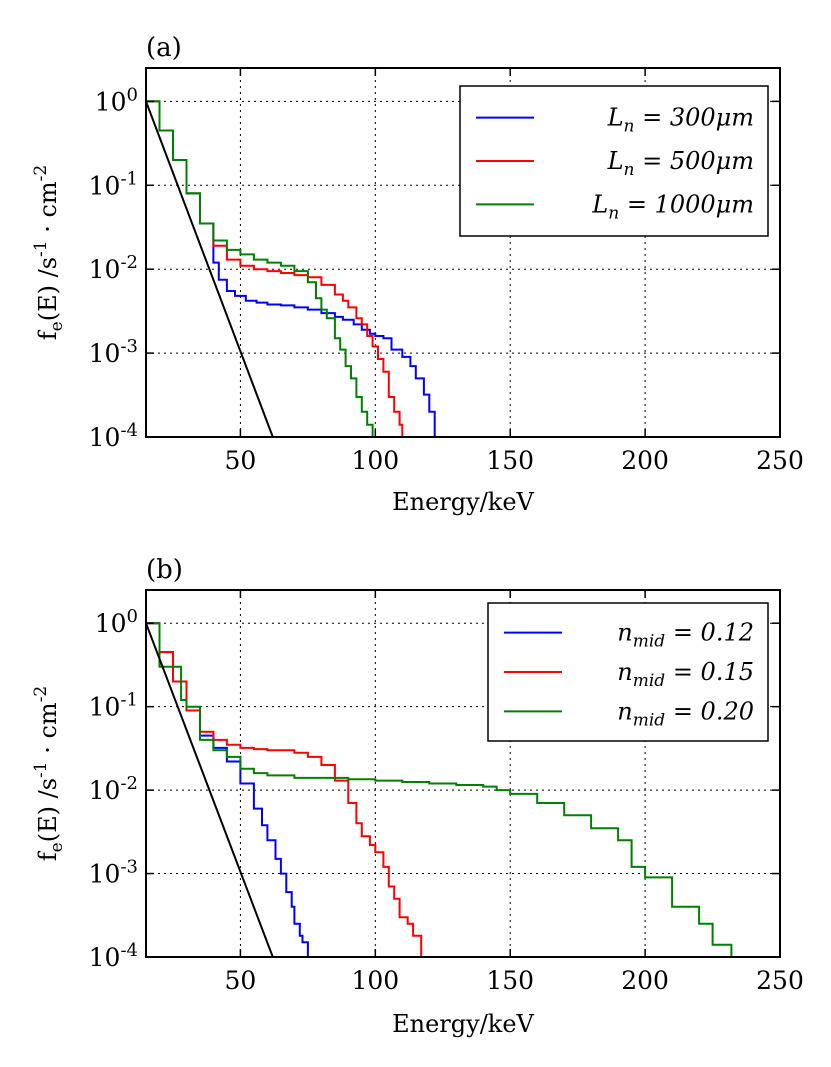 The height and width of the screenshot is (1067, 831). What do you see at coordinates (680, 120) in the screenshot?
I see `legend-entry: Ln​ = 300μm` at bounding box center [680, 120].